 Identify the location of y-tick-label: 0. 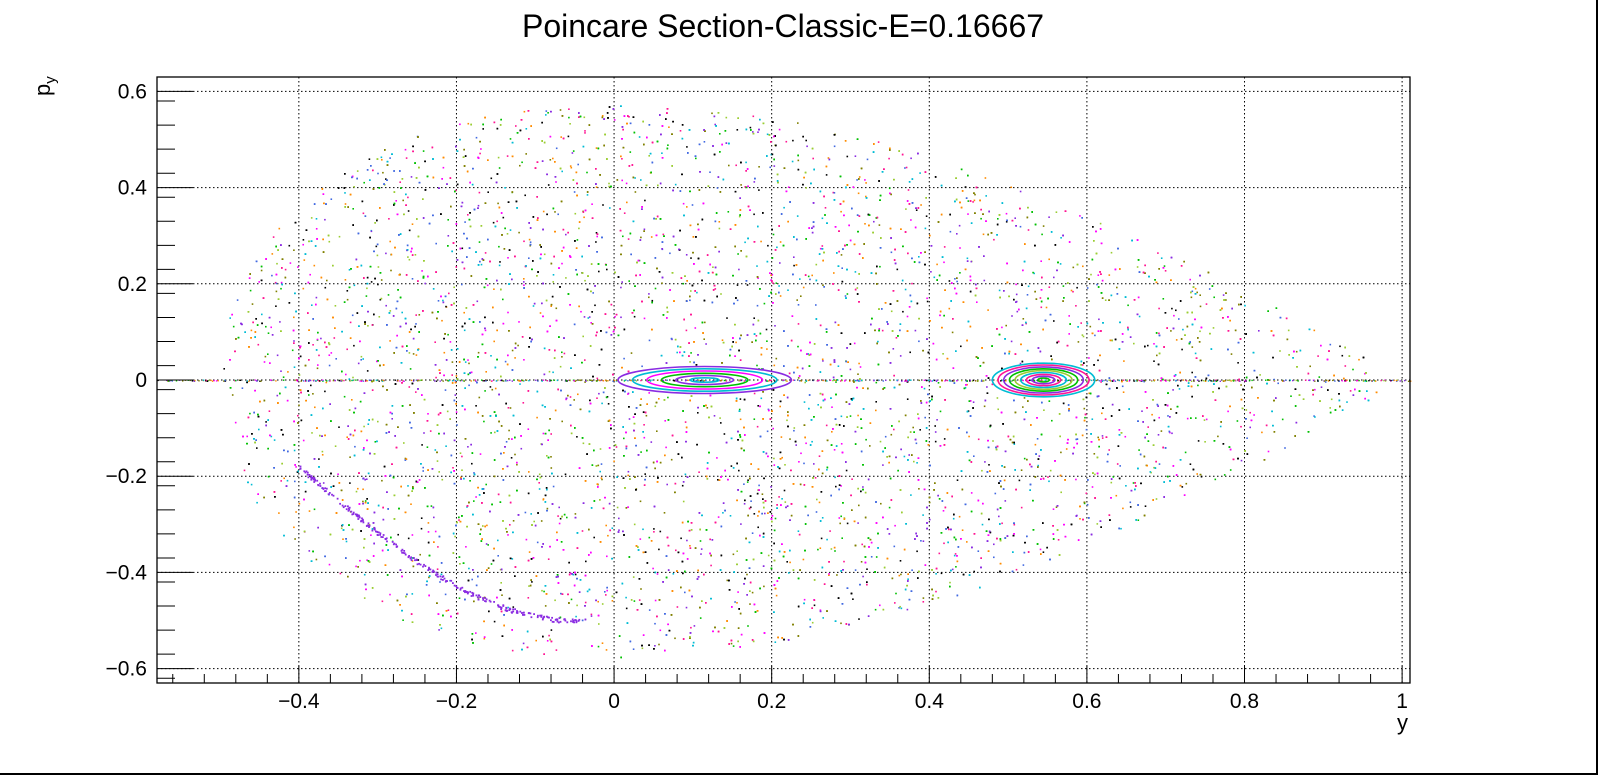
(141, 380).